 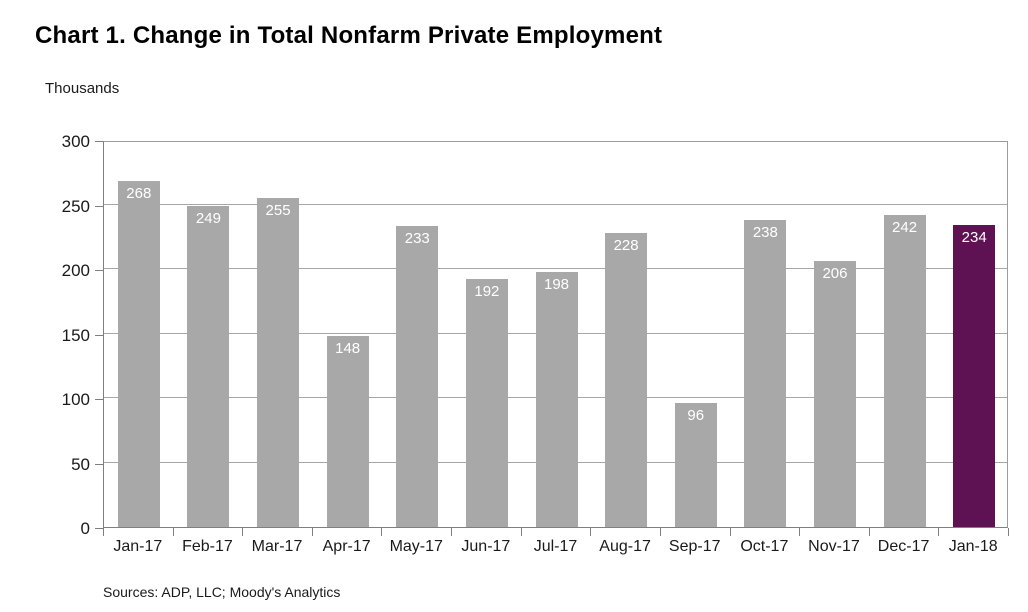 What do you see at coordinates (556, 399) in the screenshot?
I see `bar-Jul-17: 198` at bounding box center [556, 399].